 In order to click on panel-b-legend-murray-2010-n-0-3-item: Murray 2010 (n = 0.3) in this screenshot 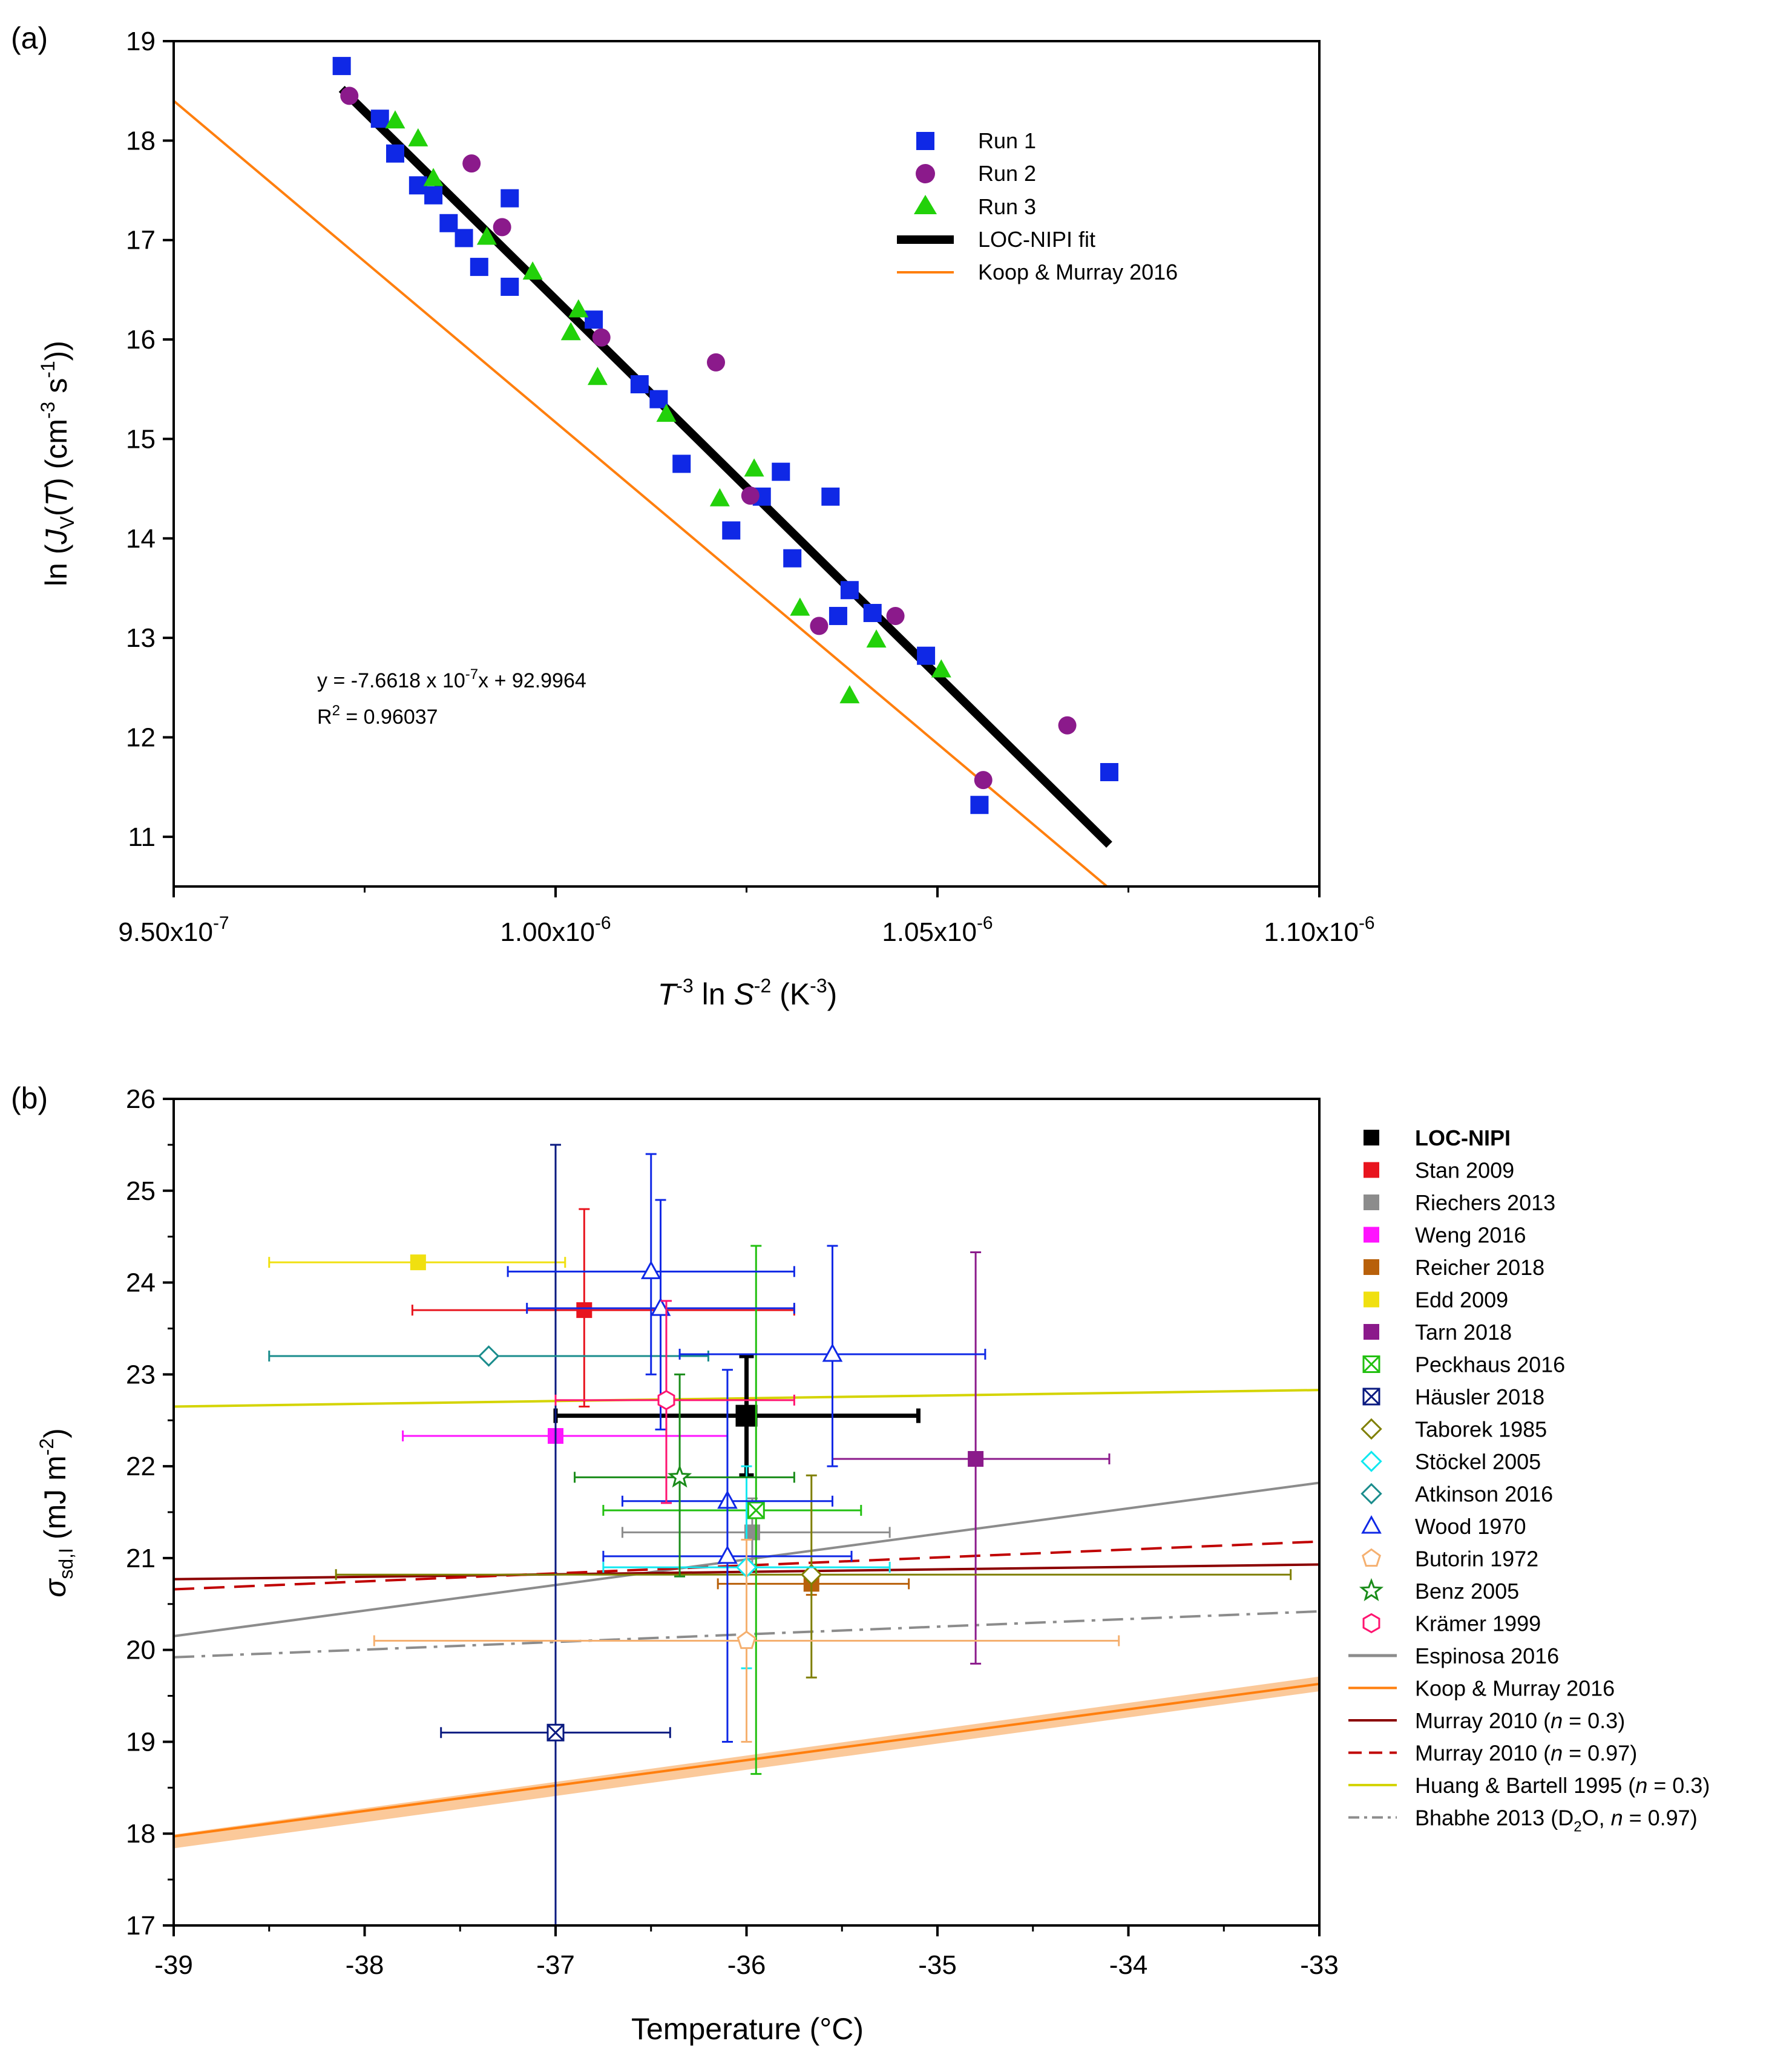, I will do `click(1486, 1720)`.